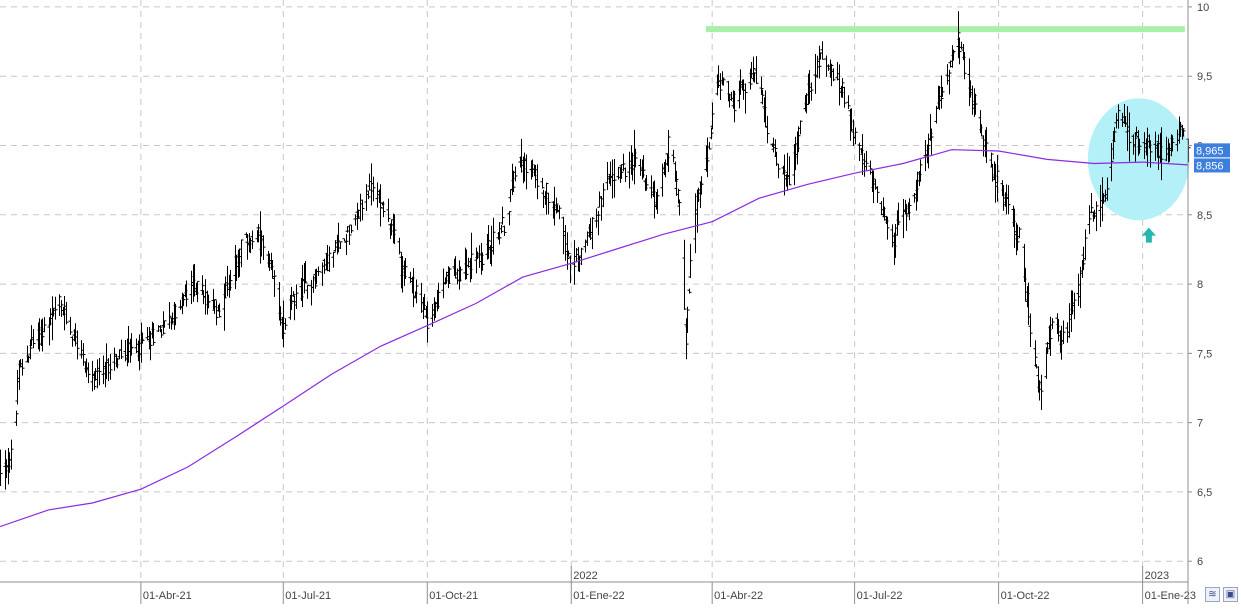  What do you see at coordinates (1212, 594) in the screenshot?
I see `scale-toggle-icon: ≋` at bounding box center [1212, 594].